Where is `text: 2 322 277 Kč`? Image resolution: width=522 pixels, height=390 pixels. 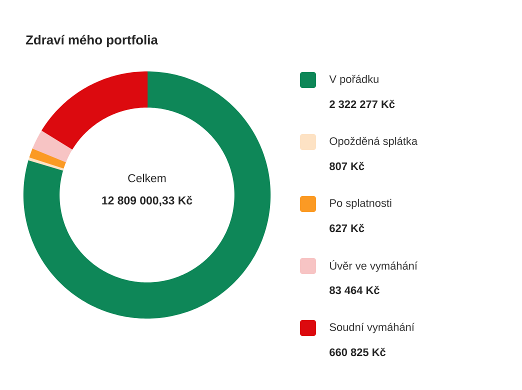 text: 2 322 277 Kč is located at coordinates (362, 104).